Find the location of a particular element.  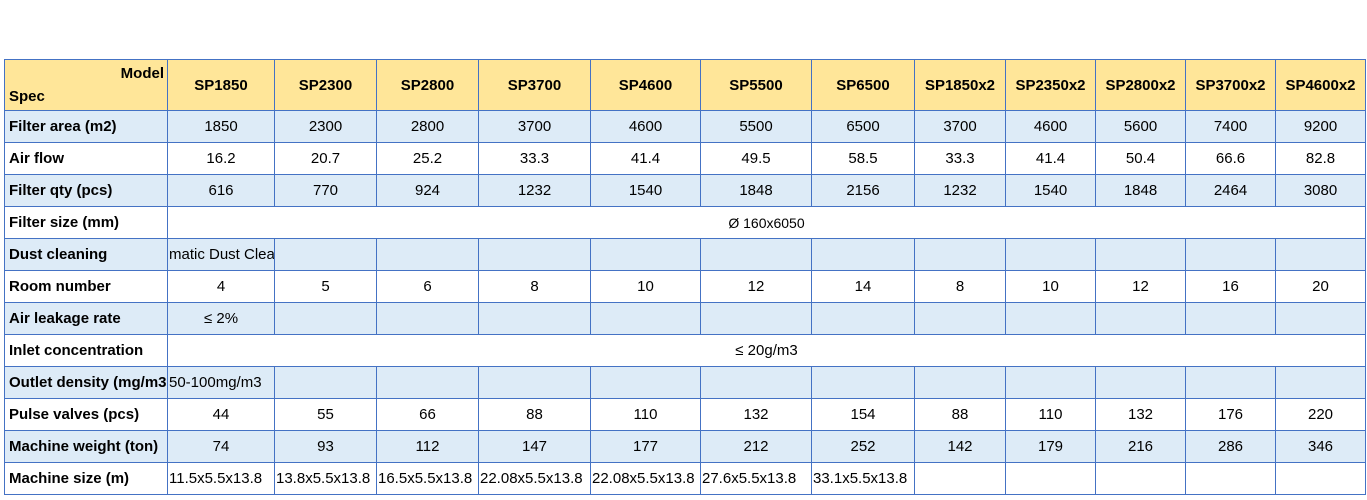

value-cell: 216 is located at coordinates (1140, 446).